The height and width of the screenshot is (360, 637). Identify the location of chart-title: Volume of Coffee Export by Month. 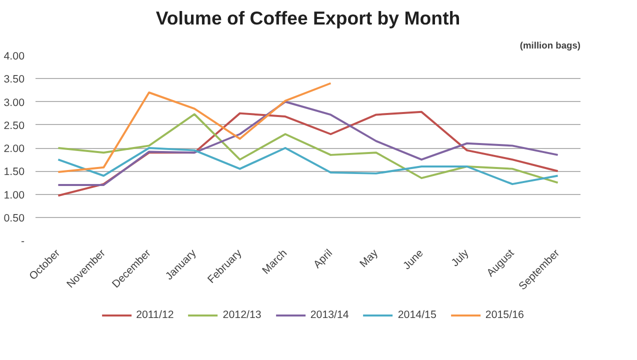
(308, 18).